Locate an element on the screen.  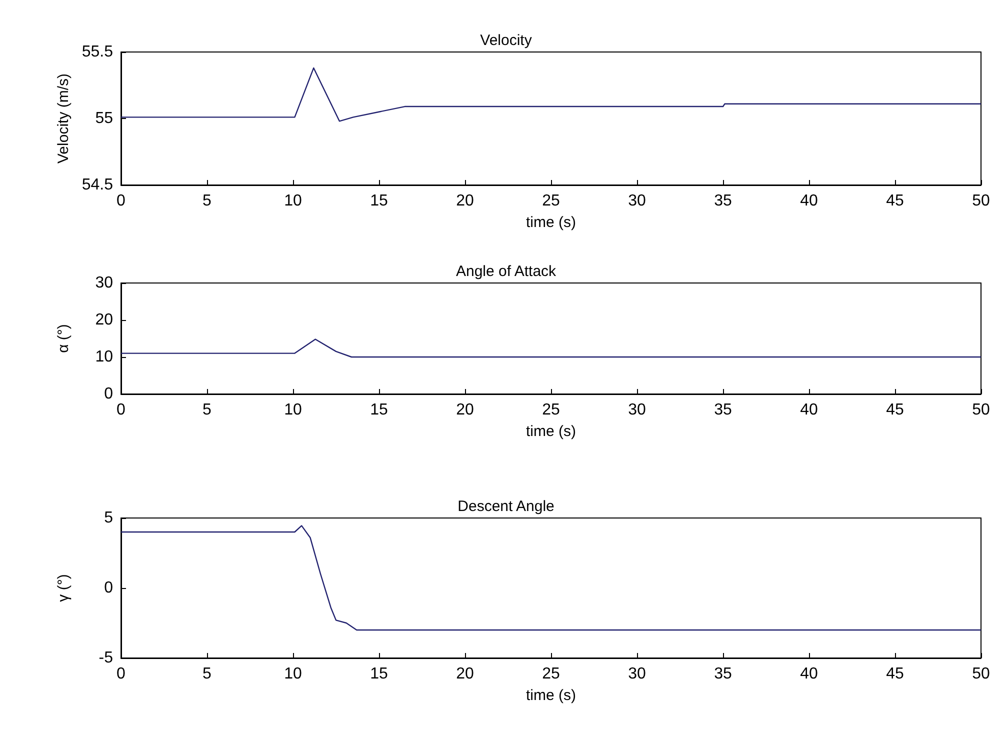
y-tick-label: 54.5 is located at coordinates (98, 185).